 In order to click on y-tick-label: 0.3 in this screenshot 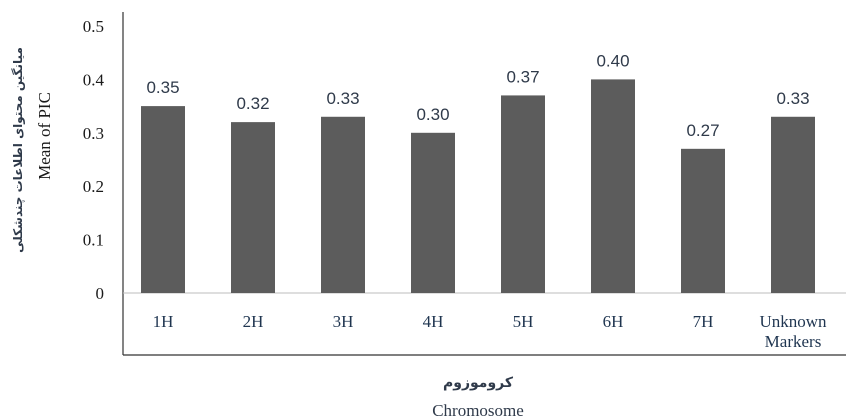, I will do `click(93, 133)`.